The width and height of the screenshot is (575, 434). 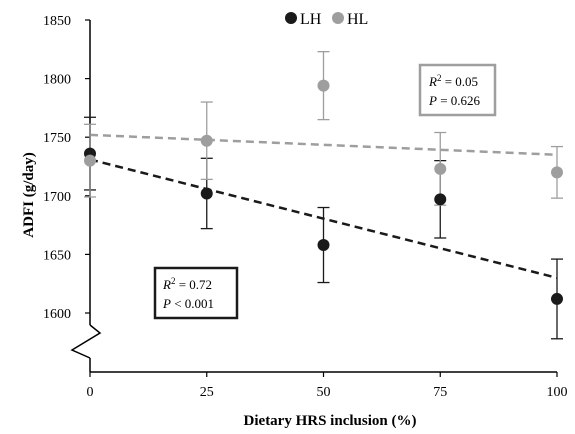 What do you see at coordinates (207, 392) in the screenshot?
I see `x-tick-label: 25` at bounding box center [207, 392].